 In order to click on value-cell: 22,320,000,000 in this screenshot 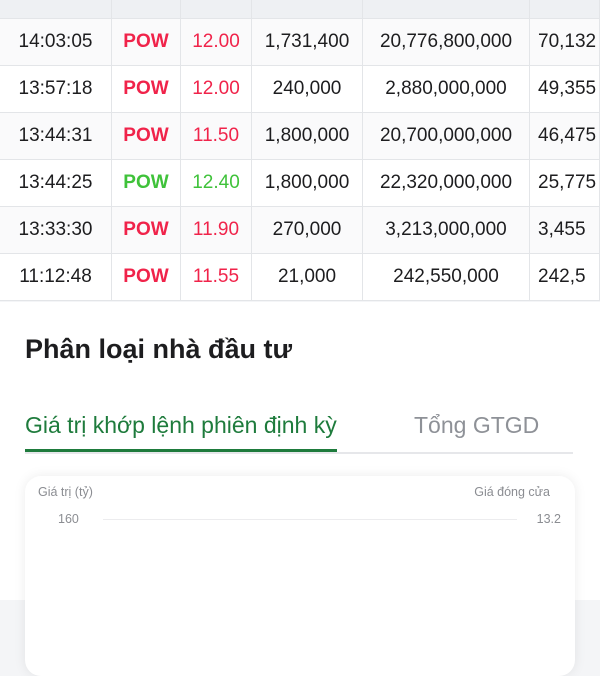, I will do `click(446, 183)`.